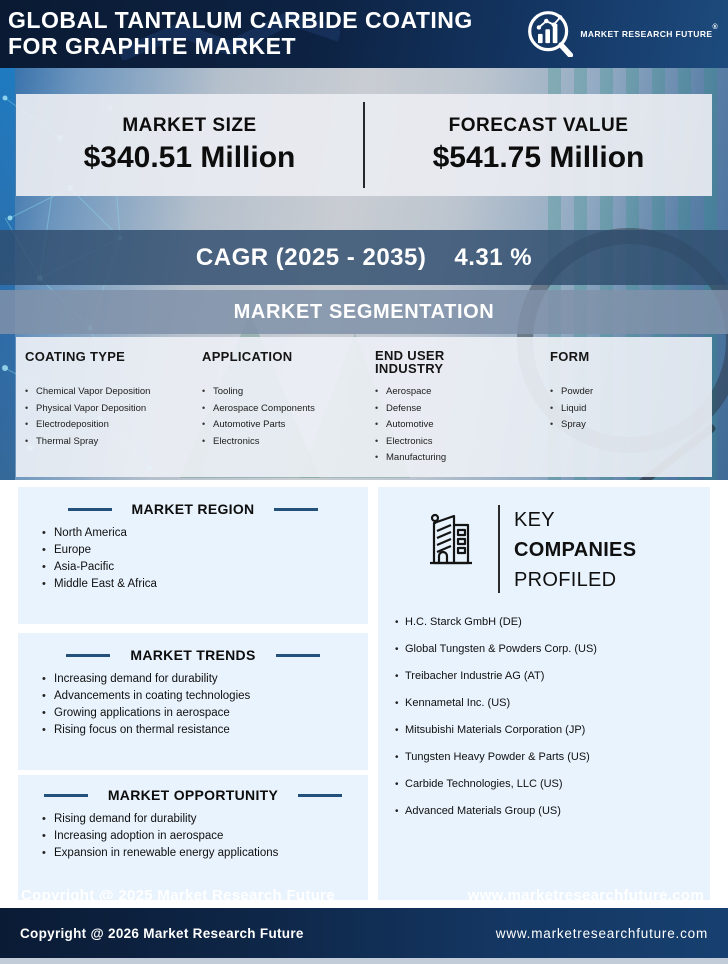 This screenshot has height=964, width=728. I want to click on segmentation-column-heading: END USER INDUSTRY, so click(410, 362).